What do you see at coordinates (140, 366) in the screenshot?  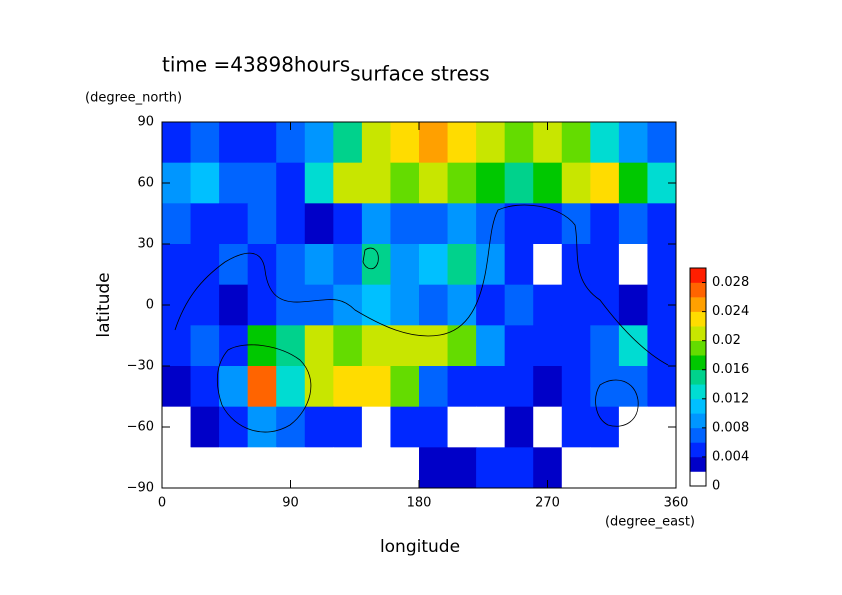 I see `y-tick-label: −30` at bounding box center [140, 366].